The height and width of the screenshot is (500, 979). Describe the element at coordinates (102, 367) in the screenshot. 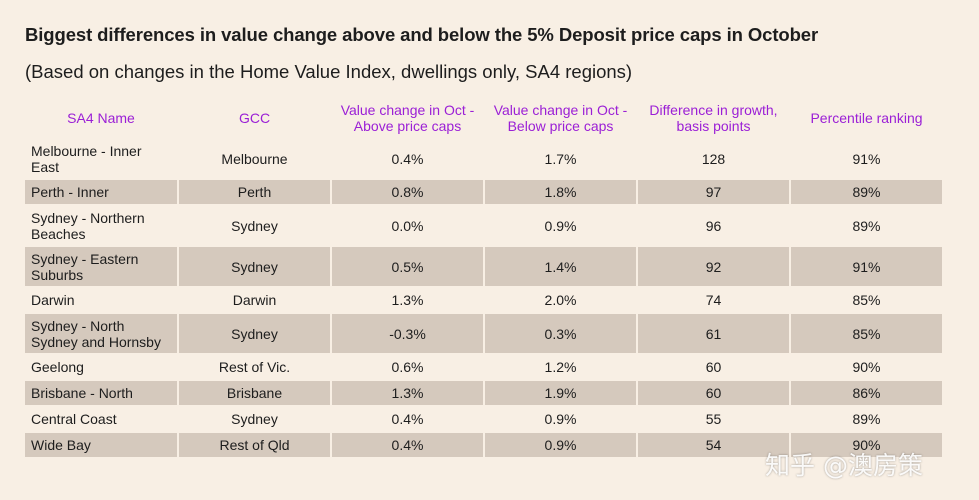

I see `cell-sa4-name: Geelong` at that location.